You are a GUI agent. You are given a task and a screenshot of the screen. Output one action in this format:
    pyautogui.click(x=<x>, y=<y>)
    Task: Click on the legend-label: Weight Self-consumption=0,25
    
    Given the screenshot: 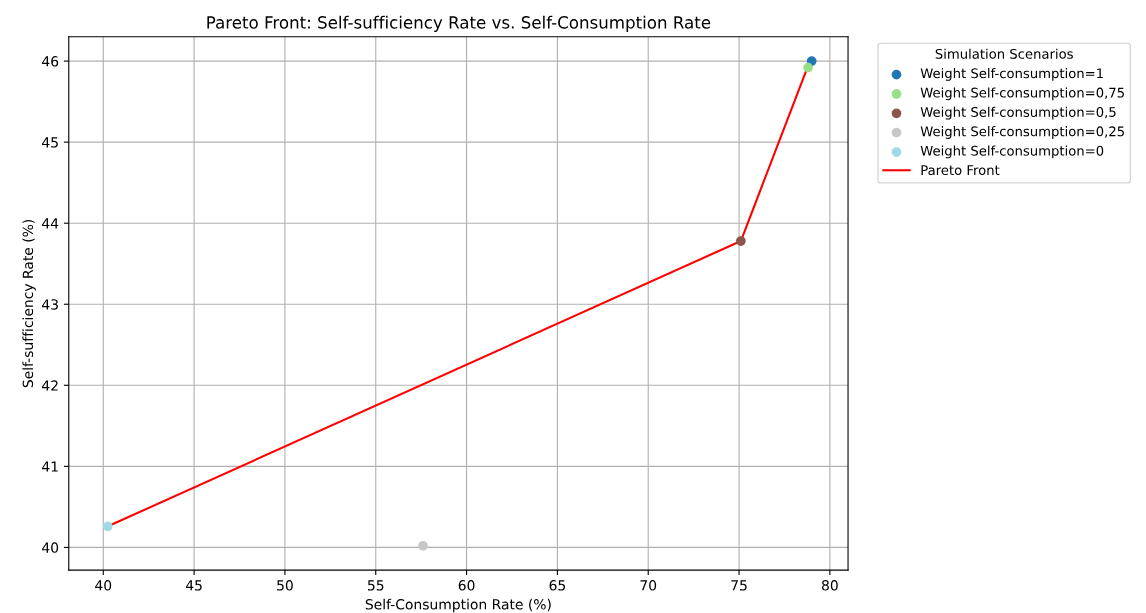 What is the action you would take?
    pyautogui.click(x=1022, y=132)
    